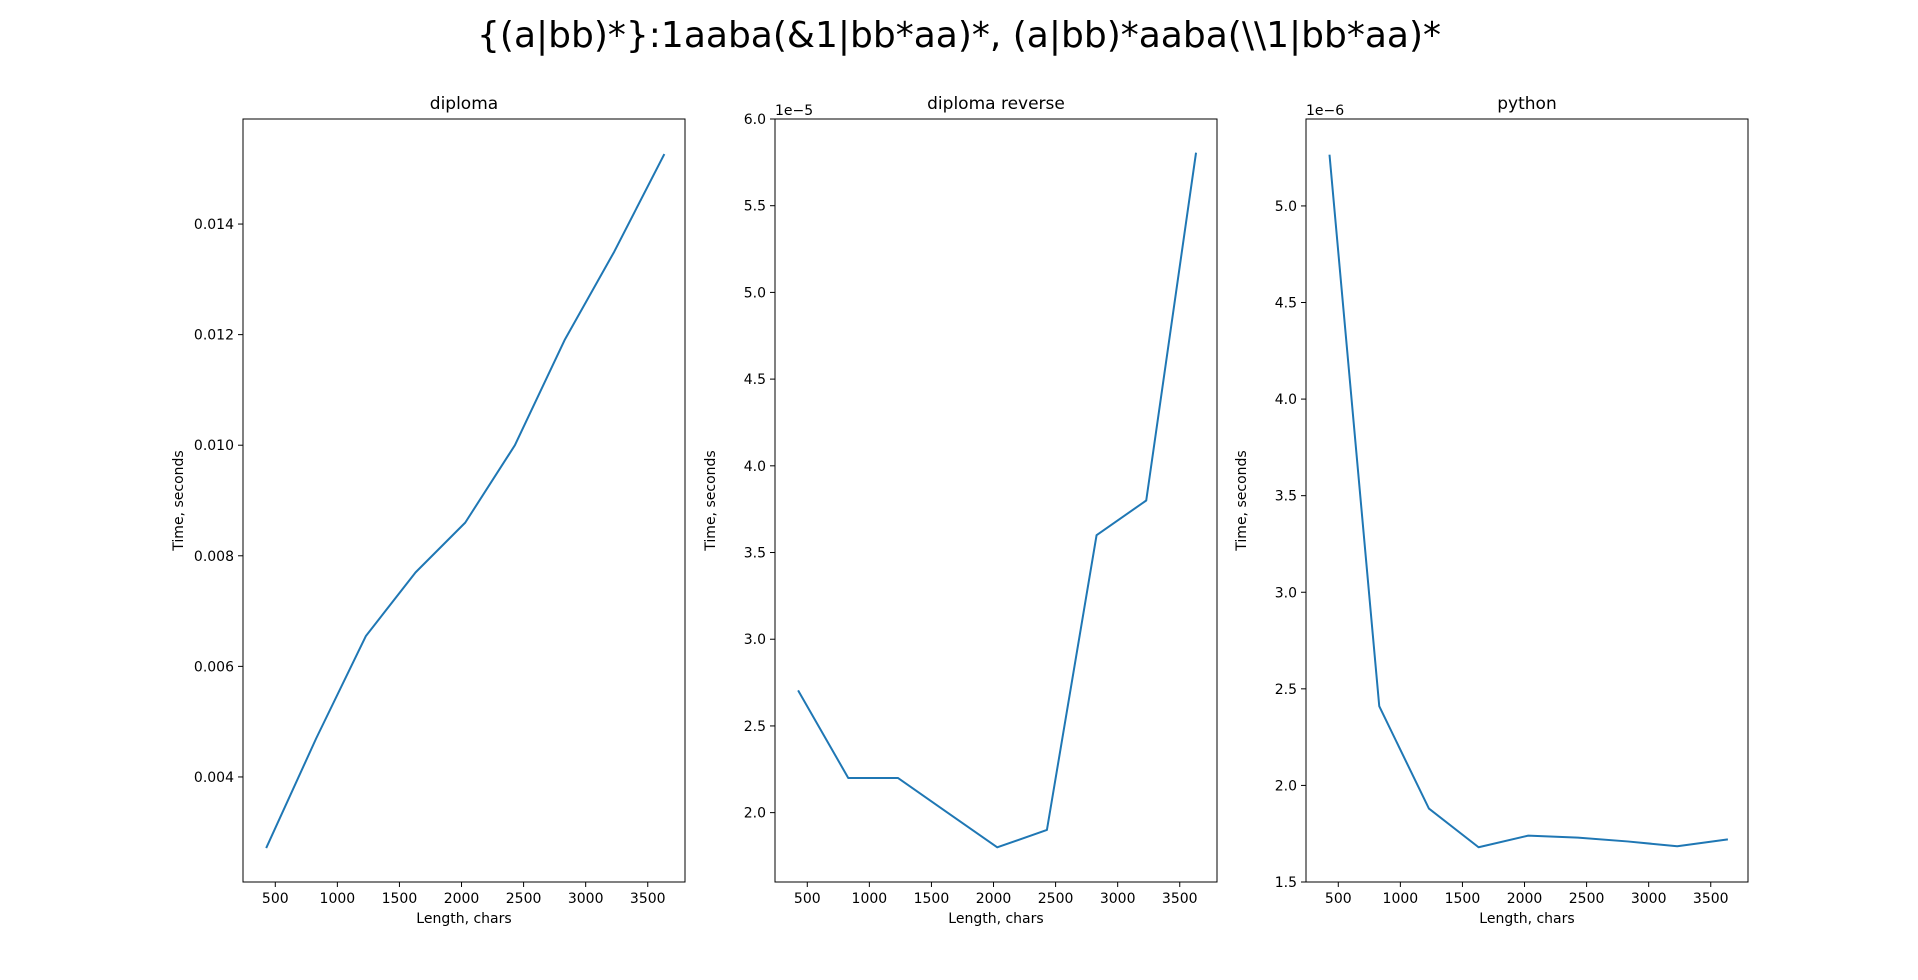  I want to click on chart-2-series-line, so click(1528, 501).